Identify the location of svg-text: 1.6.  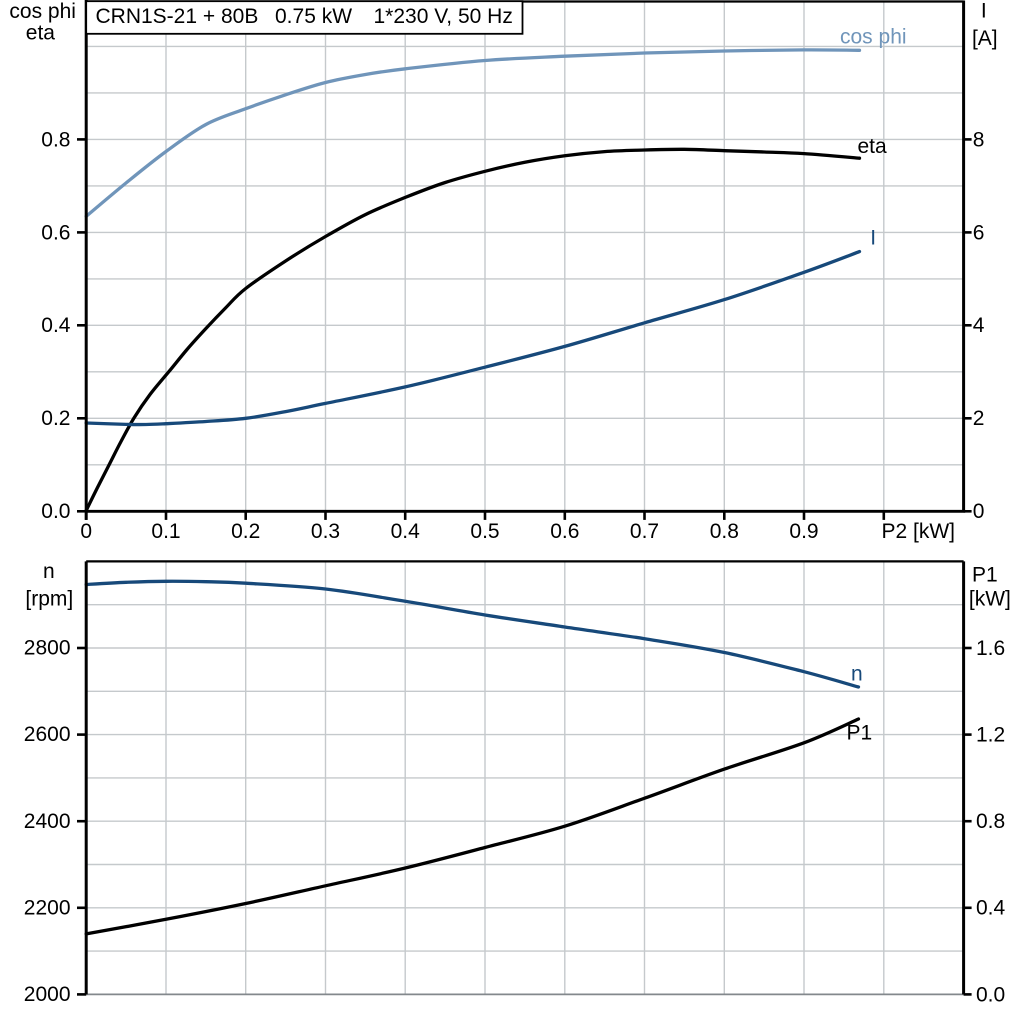
(990, 648).